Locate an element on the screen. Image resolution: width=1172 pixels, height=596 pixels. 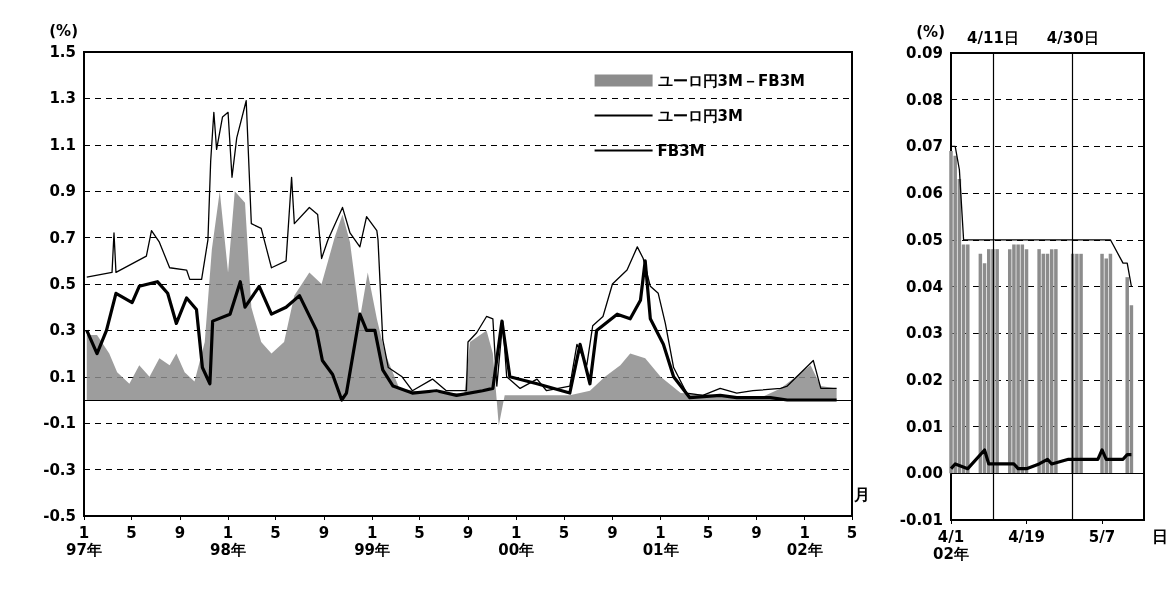
y-tick-label: 0.04 is located at coordinates (924, 286).